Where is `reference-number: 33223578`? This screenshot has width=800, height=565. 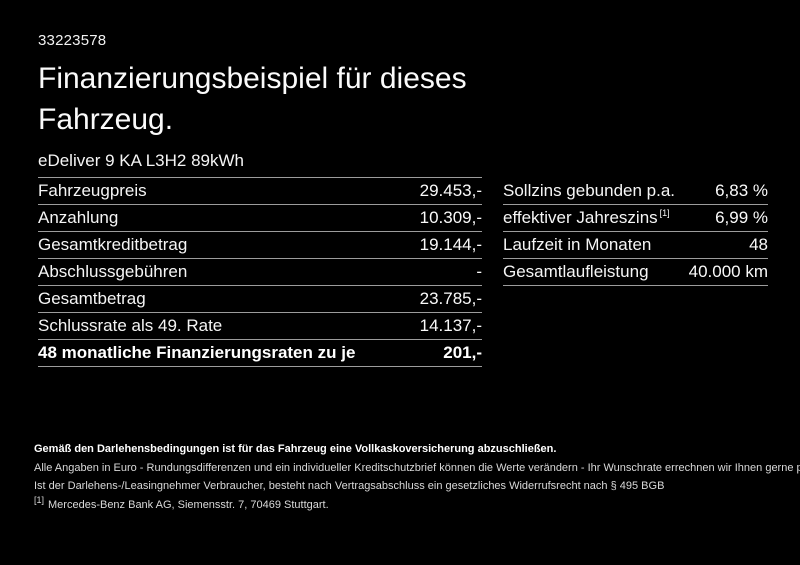 reference-number: 33223578 is located at coordinates (72, 40).